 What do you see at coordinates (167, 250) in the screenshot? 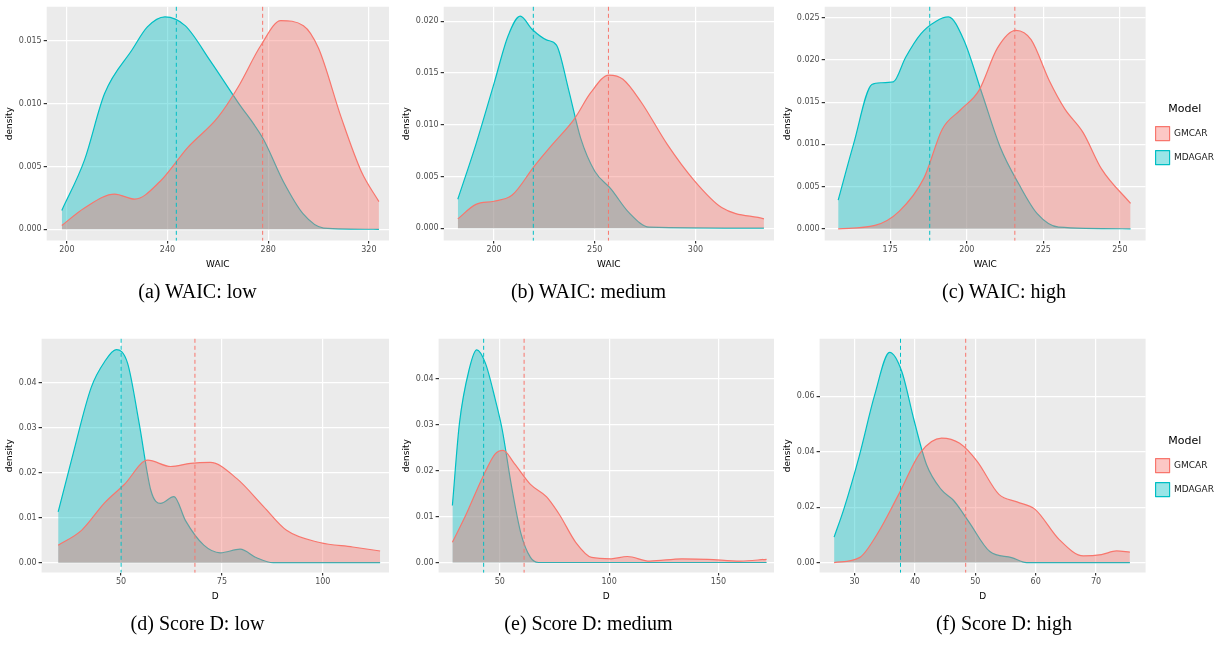
I see `x-tick-label: 240` at bounding box center [167, 250].